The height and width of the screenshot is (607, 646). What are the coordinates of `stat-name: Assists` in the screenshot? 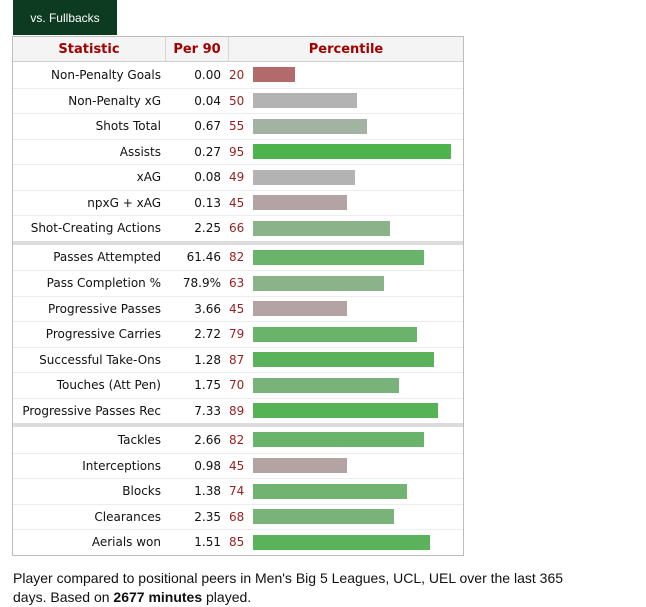 It's located at (140, 151).